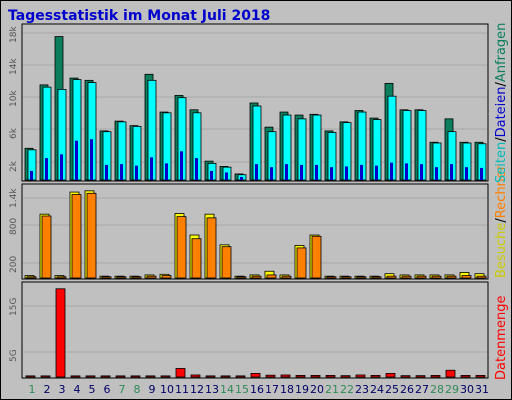 Image resolution: width=512 pixels, height=400 pixels. I want to click on x-tick-label: 29, so click(452, 389).